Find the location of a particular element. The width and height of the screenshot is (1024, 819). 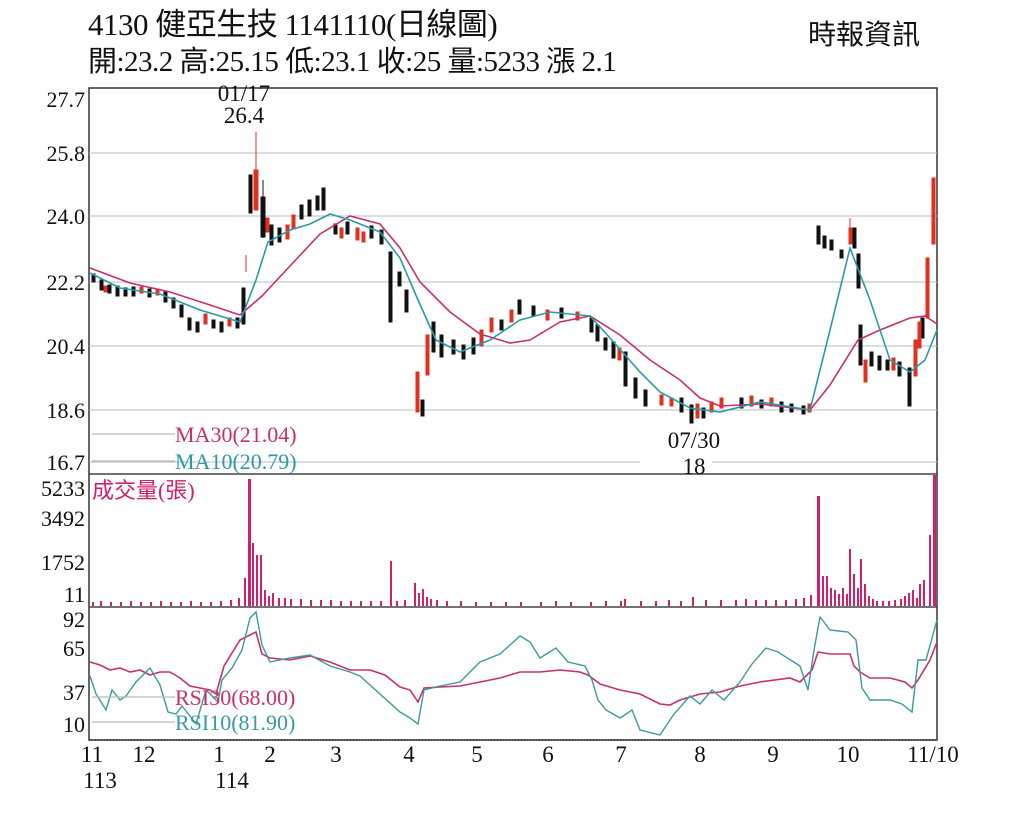

svg-text: 6 is located at coordinates (548, 754).